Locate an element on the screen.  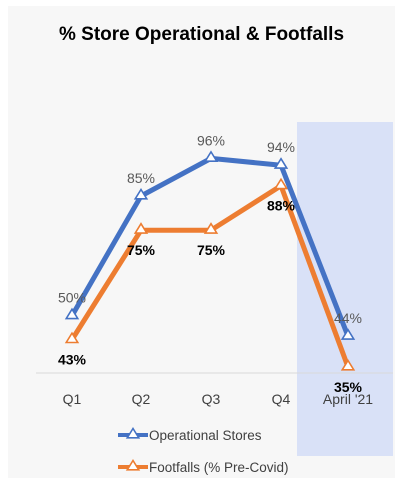
data-label: 44% is located at coordinates (348, 318).